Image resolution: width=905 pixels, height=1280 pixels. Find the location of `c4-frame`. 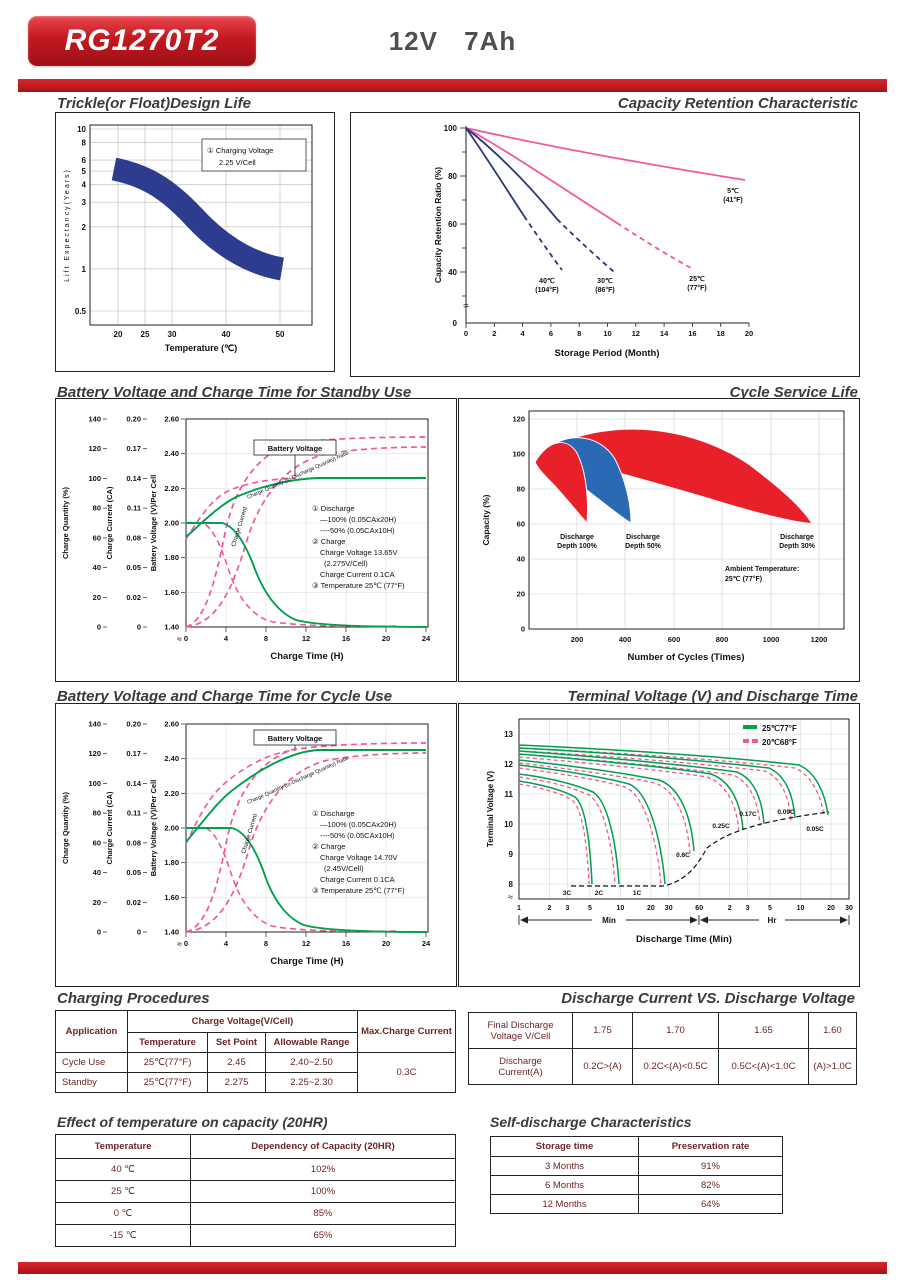

c4-frame is located at coordinates (686, 520).